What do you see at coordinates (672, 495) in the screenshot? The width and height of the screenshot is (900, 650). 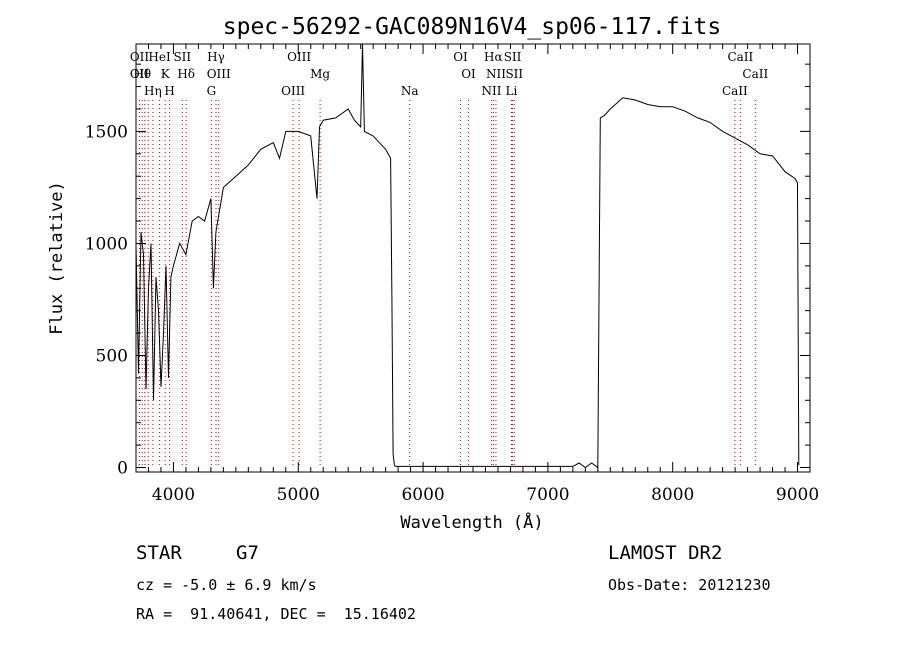 I see `x-tick-label: 8000` at bounding box center [672, 495].